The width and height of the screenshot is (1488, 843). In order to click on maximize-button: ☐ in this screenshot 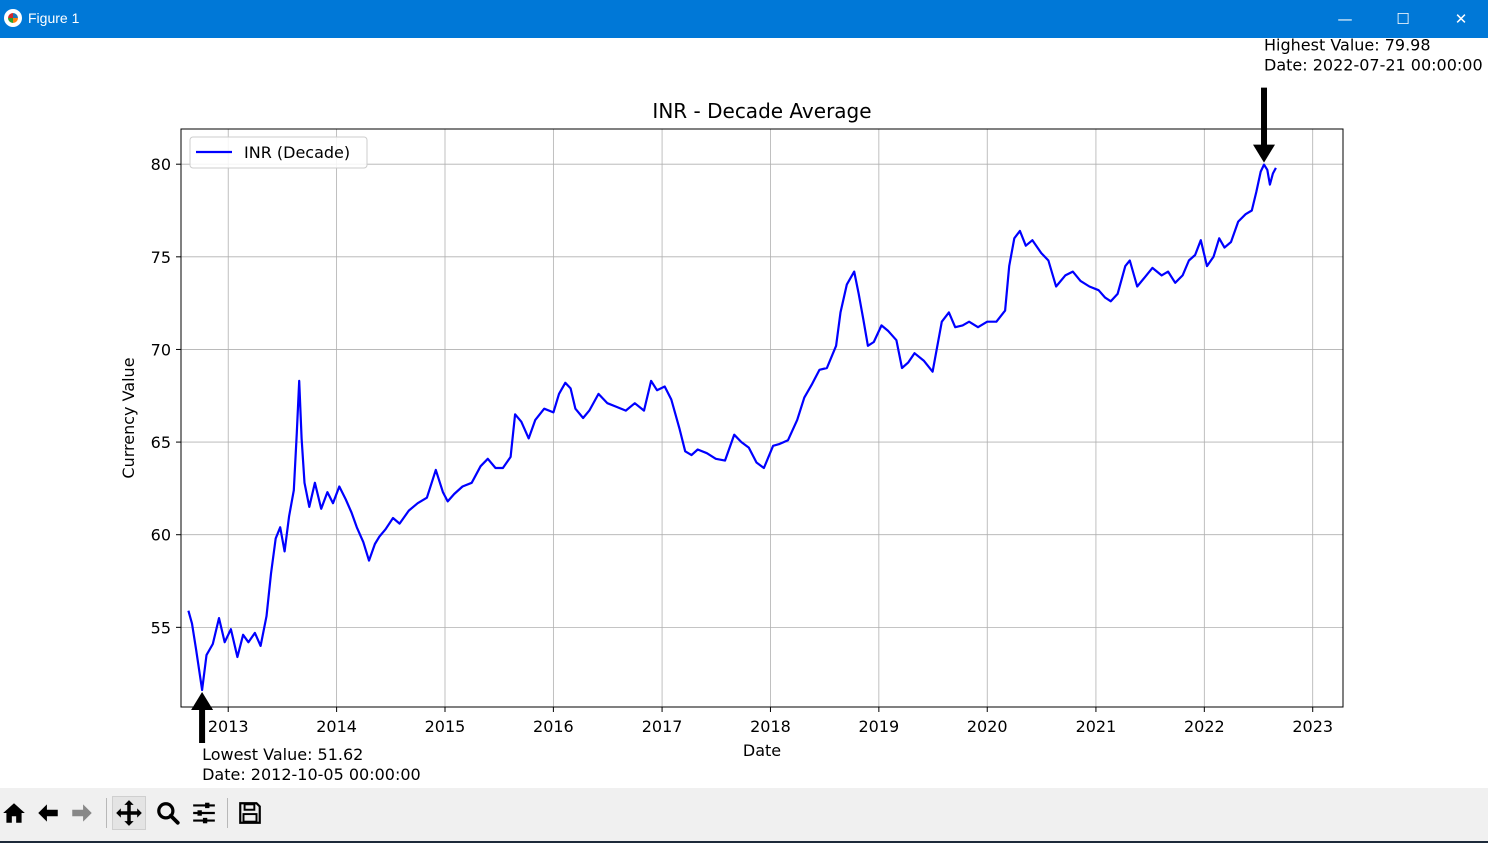, I will do `click(1403, 19)`.